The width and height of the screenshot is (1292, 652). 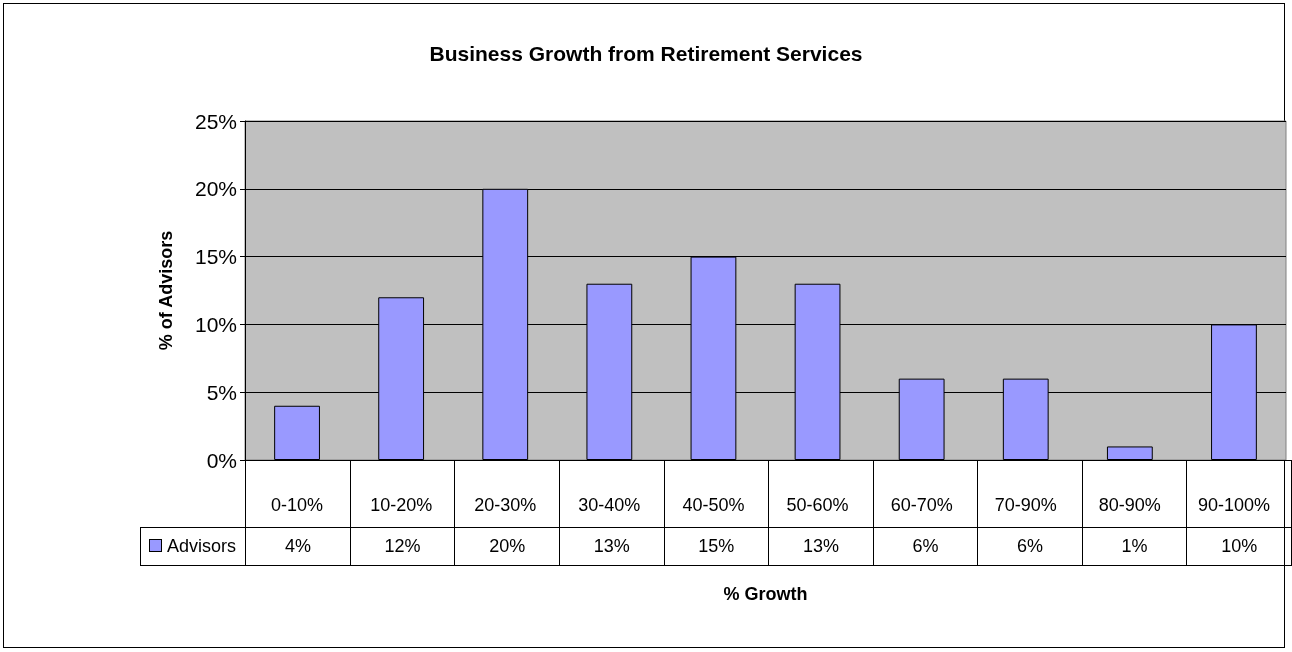 What do you see at coordinates (817, 505) in the screenshot?
I see `x-tick-label: 50-60%` at bounding box center [817, 505].